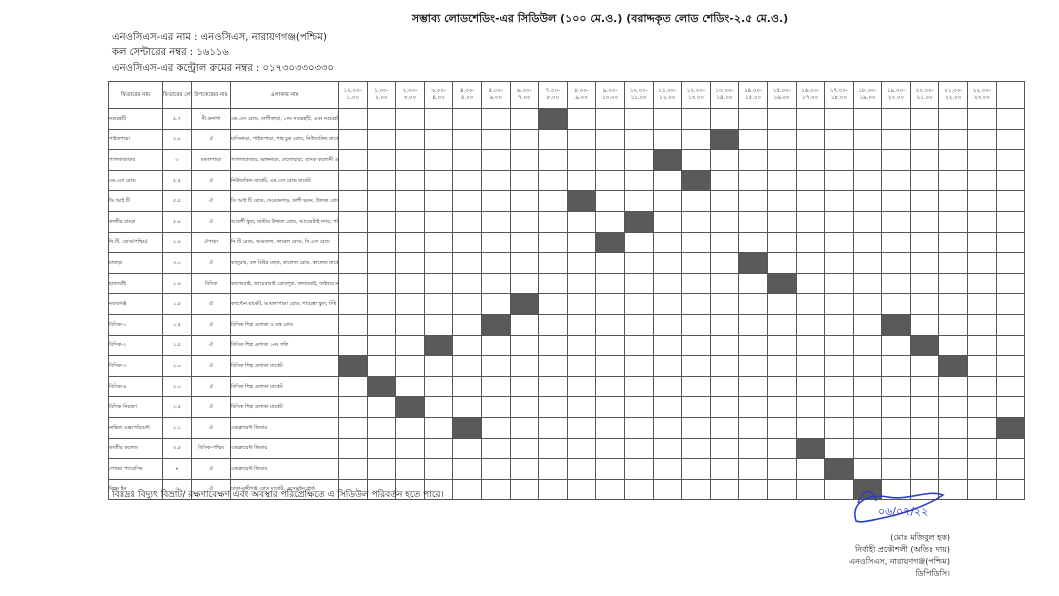 This screenshot has width=1059, height=596. I want to click on feeder-name: শেখভা প্যারেসিম, so click(135, 469).